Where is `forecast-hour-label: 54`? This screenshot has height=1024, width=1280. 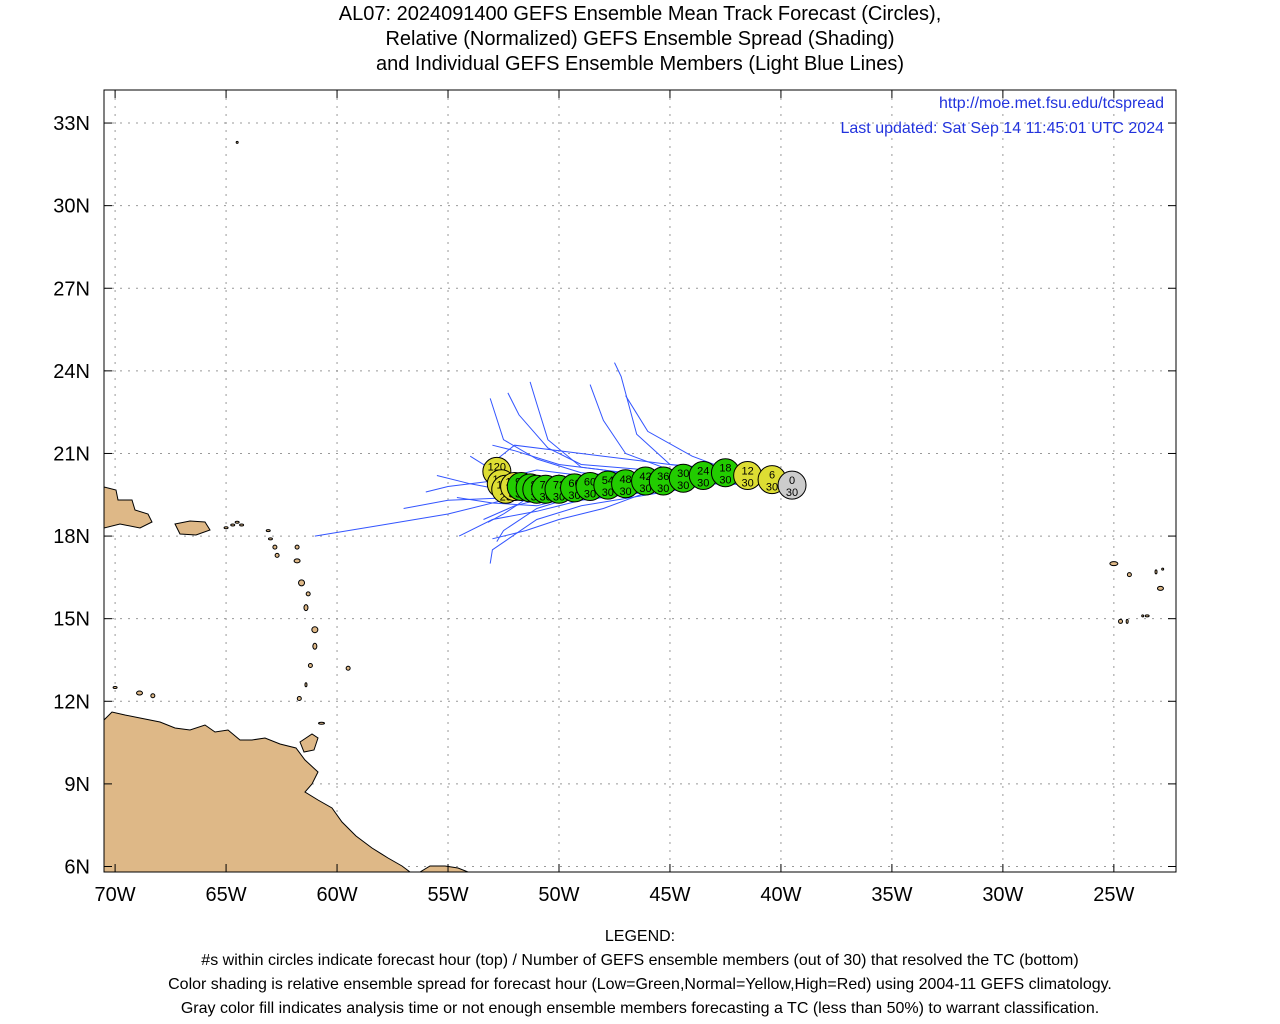
forecast-hour-label: 54 is located at coordinates (608, 481).